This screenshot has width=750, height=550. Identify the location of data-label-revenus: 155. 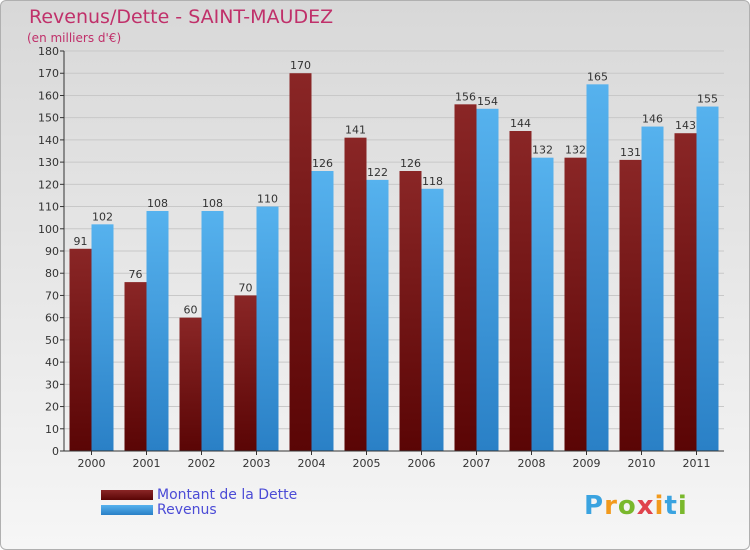
(707, 99).